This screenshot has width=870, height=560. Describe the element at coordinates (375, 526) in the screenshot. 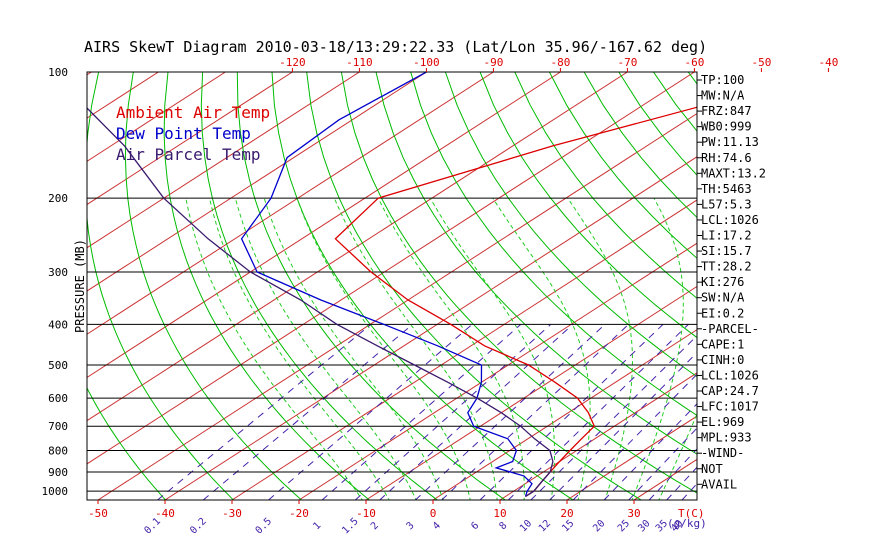

I see `mixing-ratio-label: 2` at that location.